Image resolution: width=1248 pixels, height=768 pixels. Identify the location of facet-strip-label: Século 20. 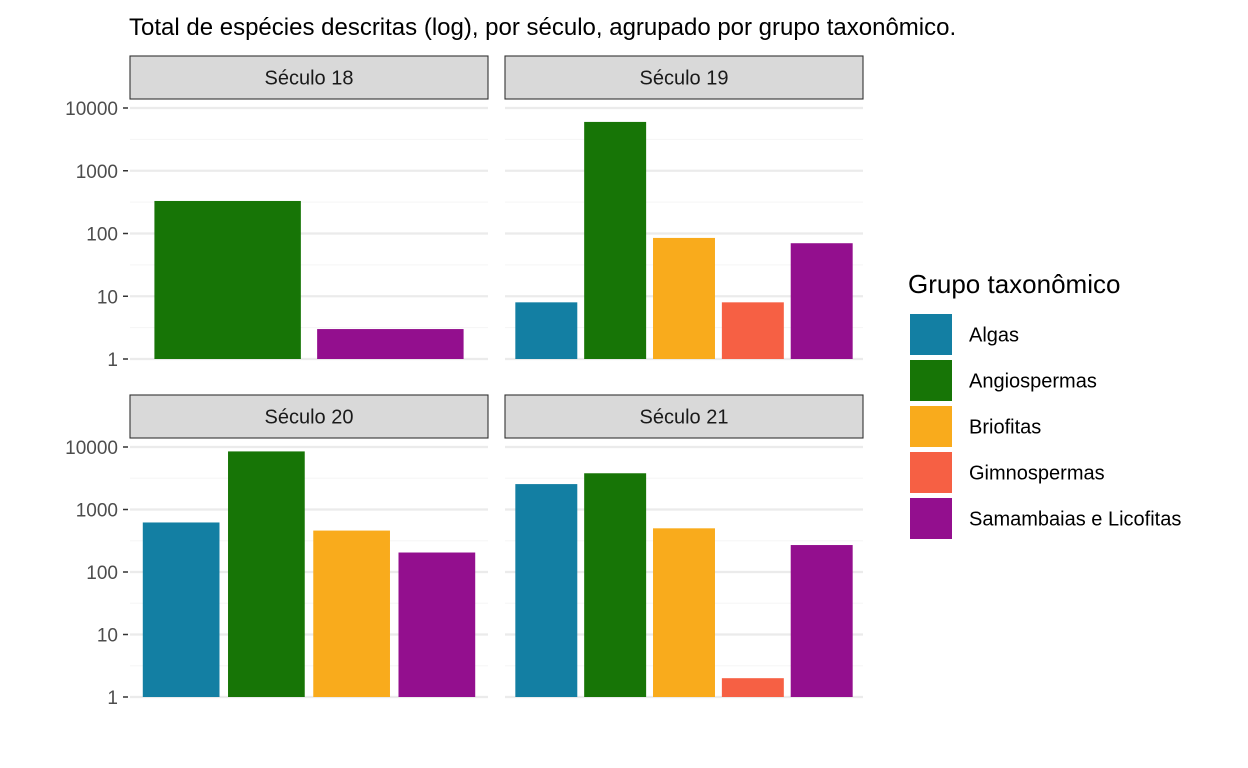
(309, 418).